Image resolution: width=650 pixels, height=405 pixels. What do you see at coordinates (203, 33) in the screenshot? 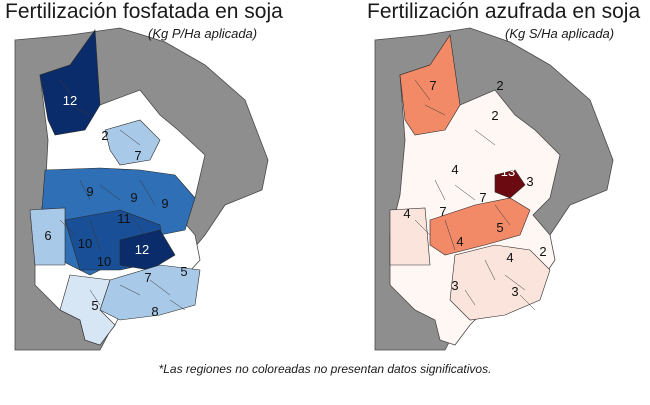
I see `map-unit: (Kg P/Ha aplicada)` at bounding box center [203, 33].